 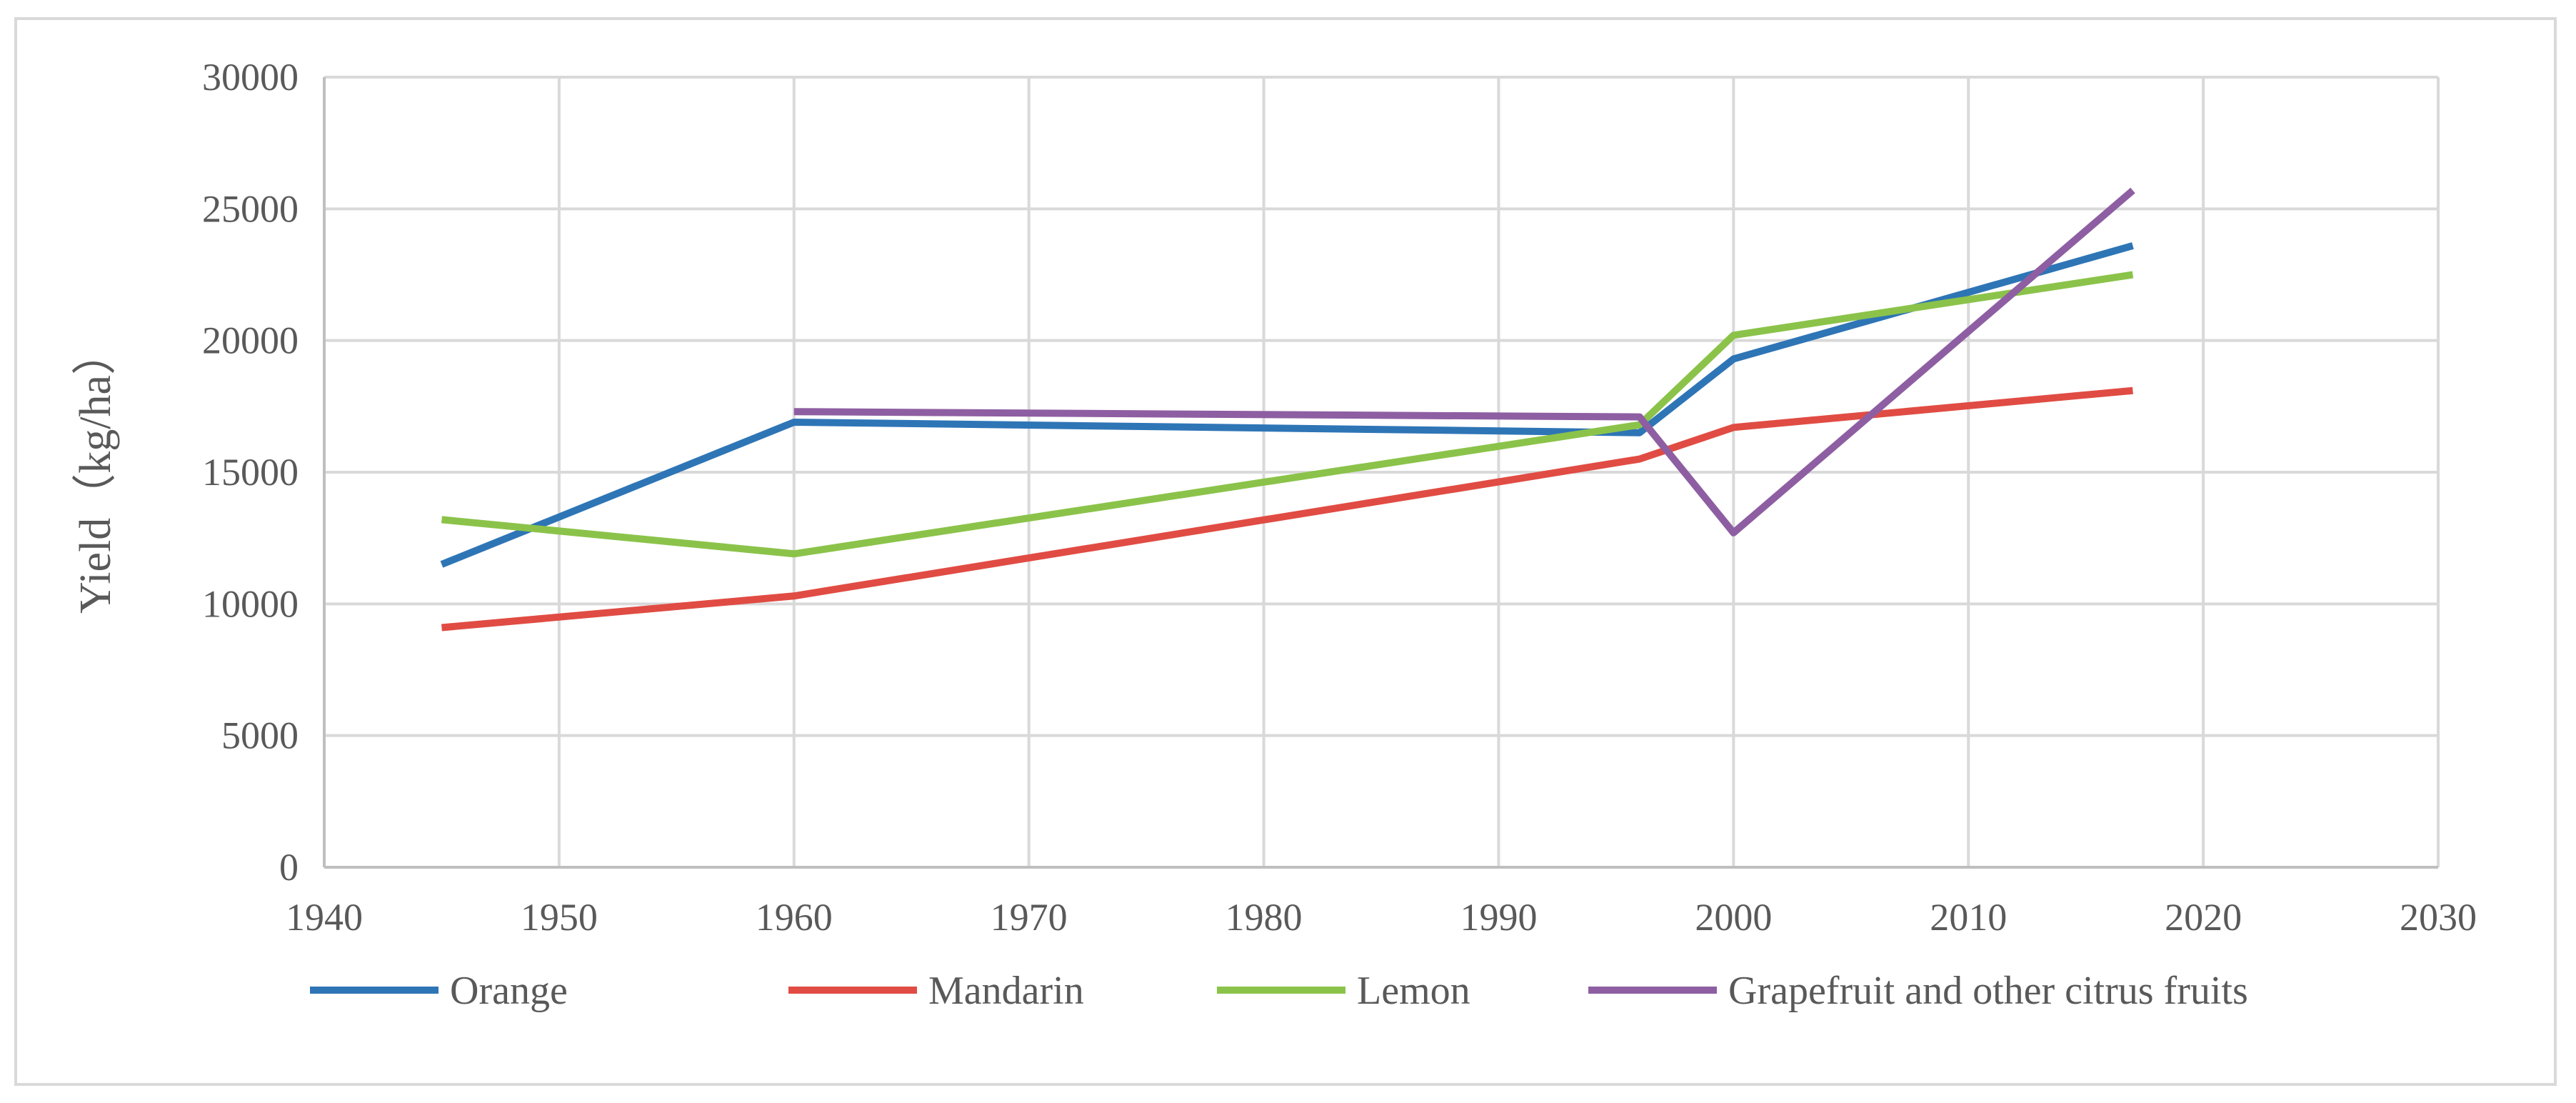 I want to click on x-tick-label: 2010, so click(x=1968, y=917).